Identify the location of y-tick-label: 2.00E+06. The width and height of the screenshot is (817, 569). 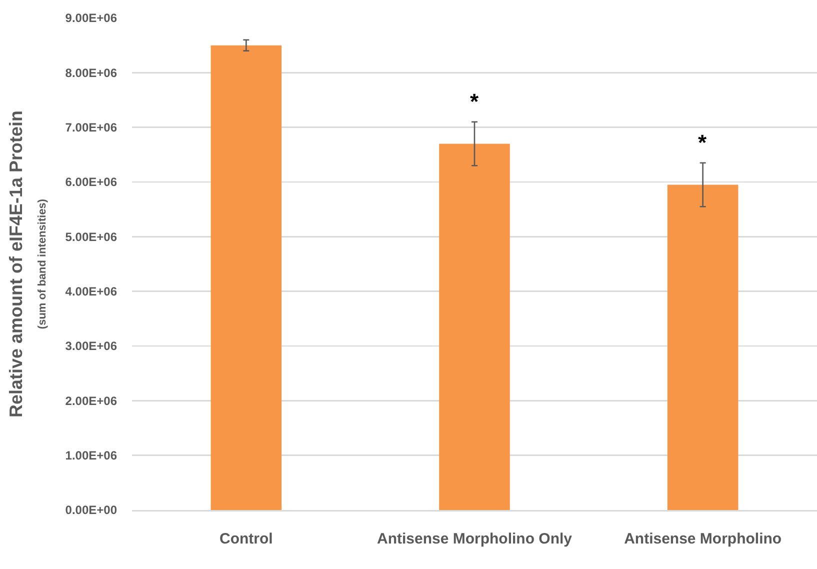
(91, 401).